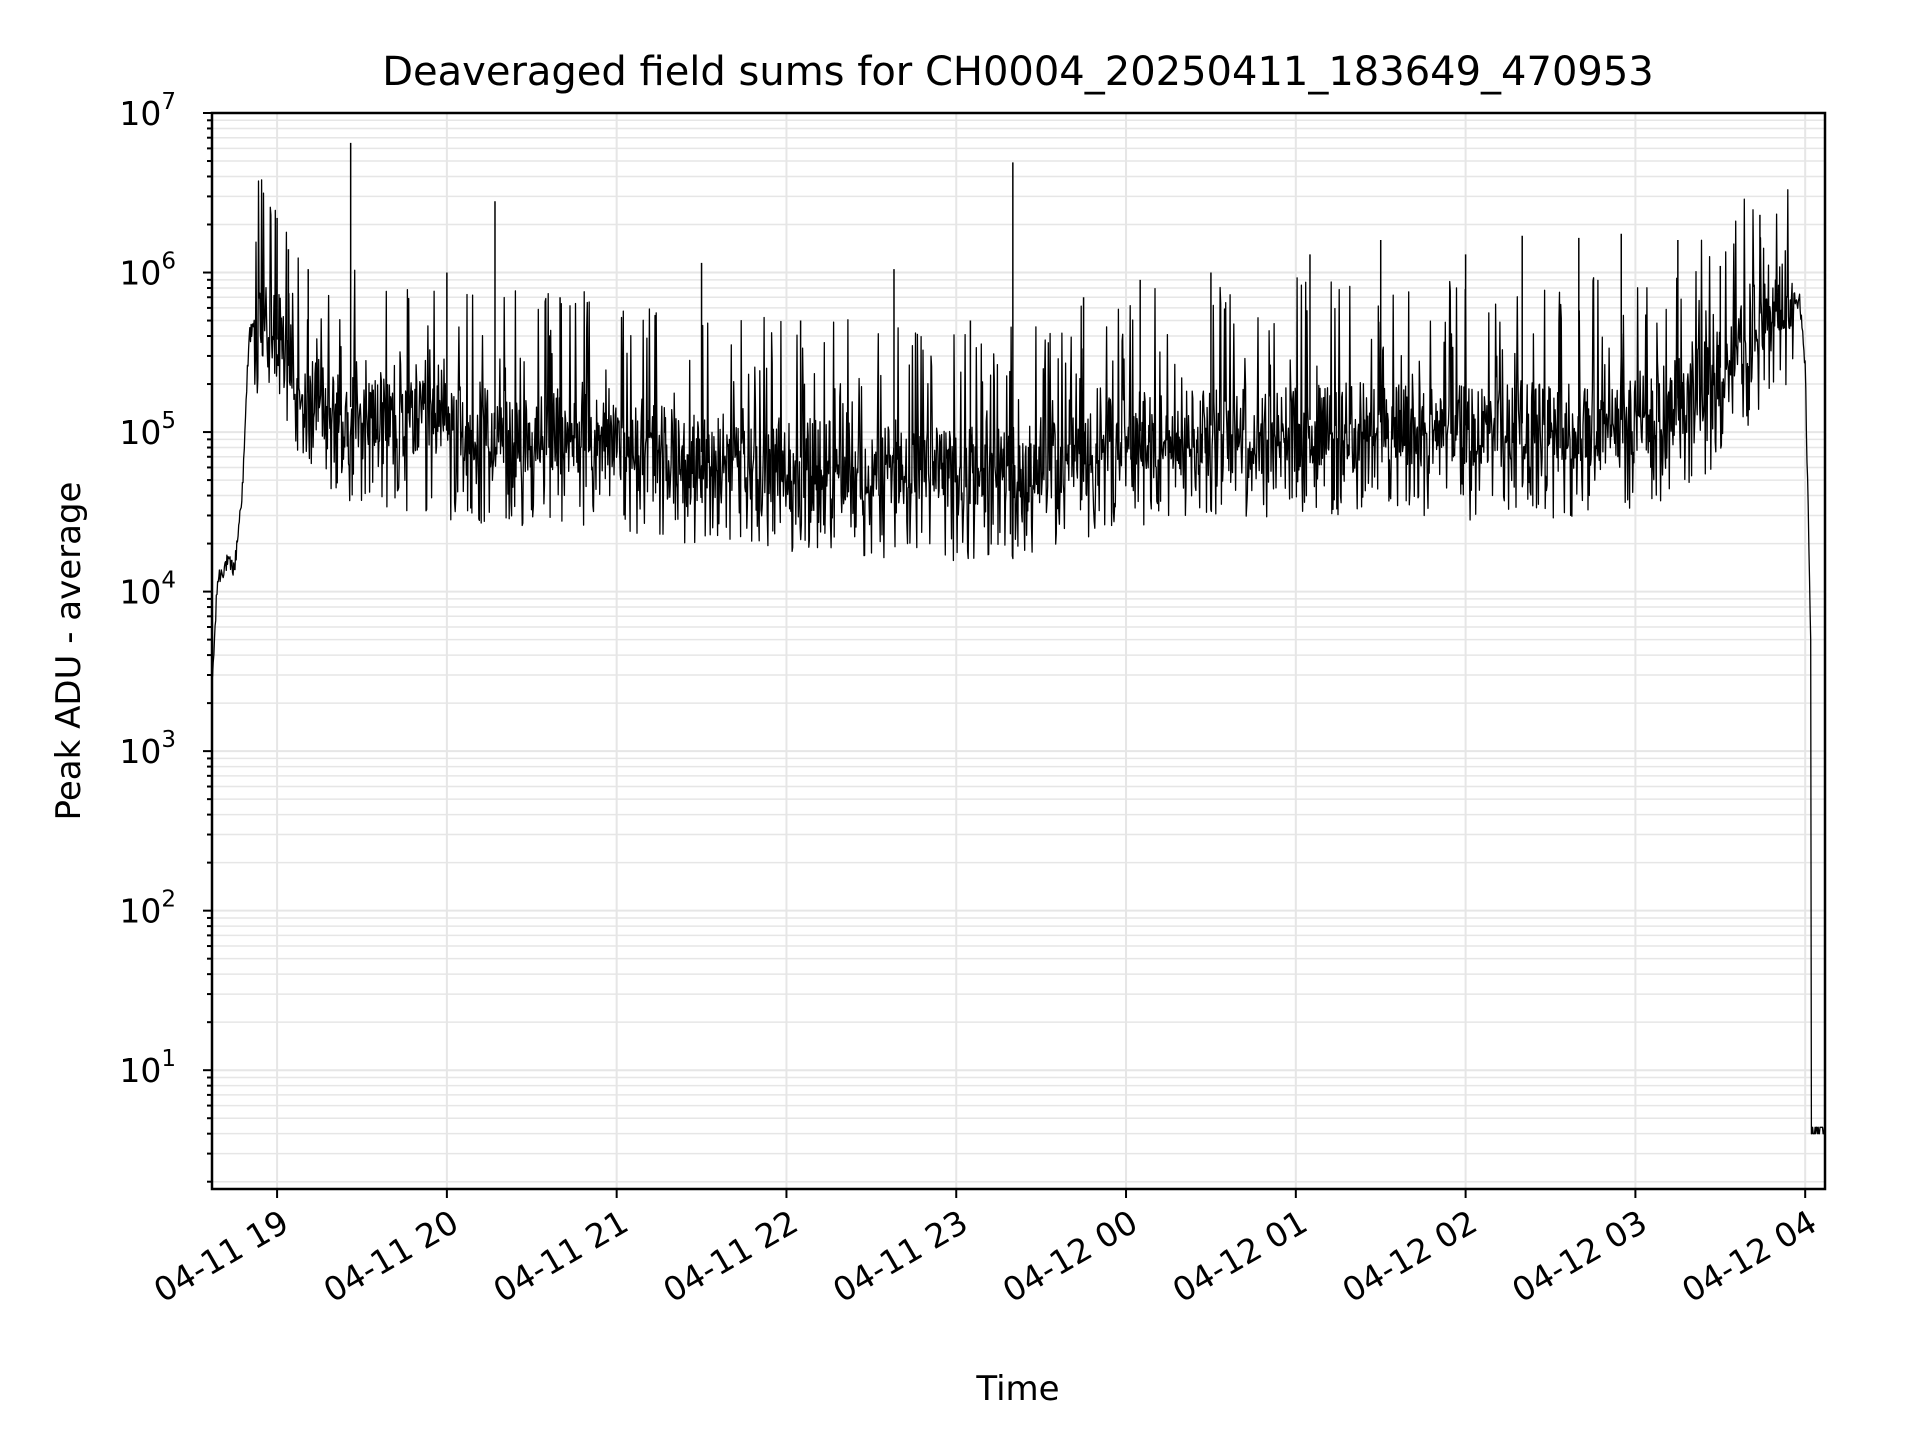  I want to click on x-tick-label: 04-12 01, so click(1240, 1256).